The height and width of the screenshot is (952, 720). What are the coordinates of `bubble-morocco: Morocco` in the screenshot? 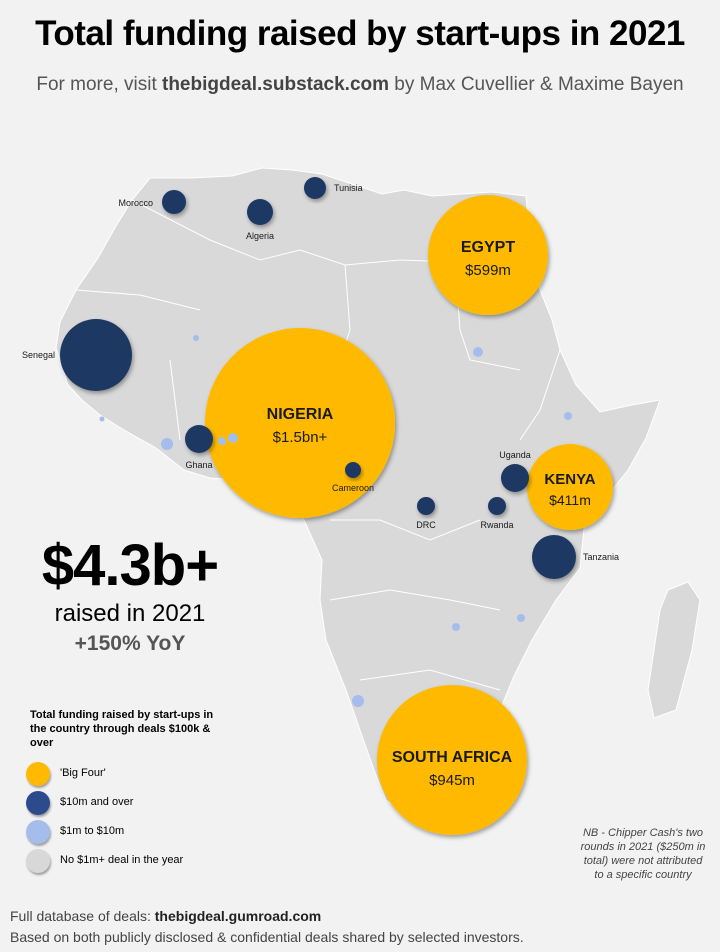 It's located at (152, 202).